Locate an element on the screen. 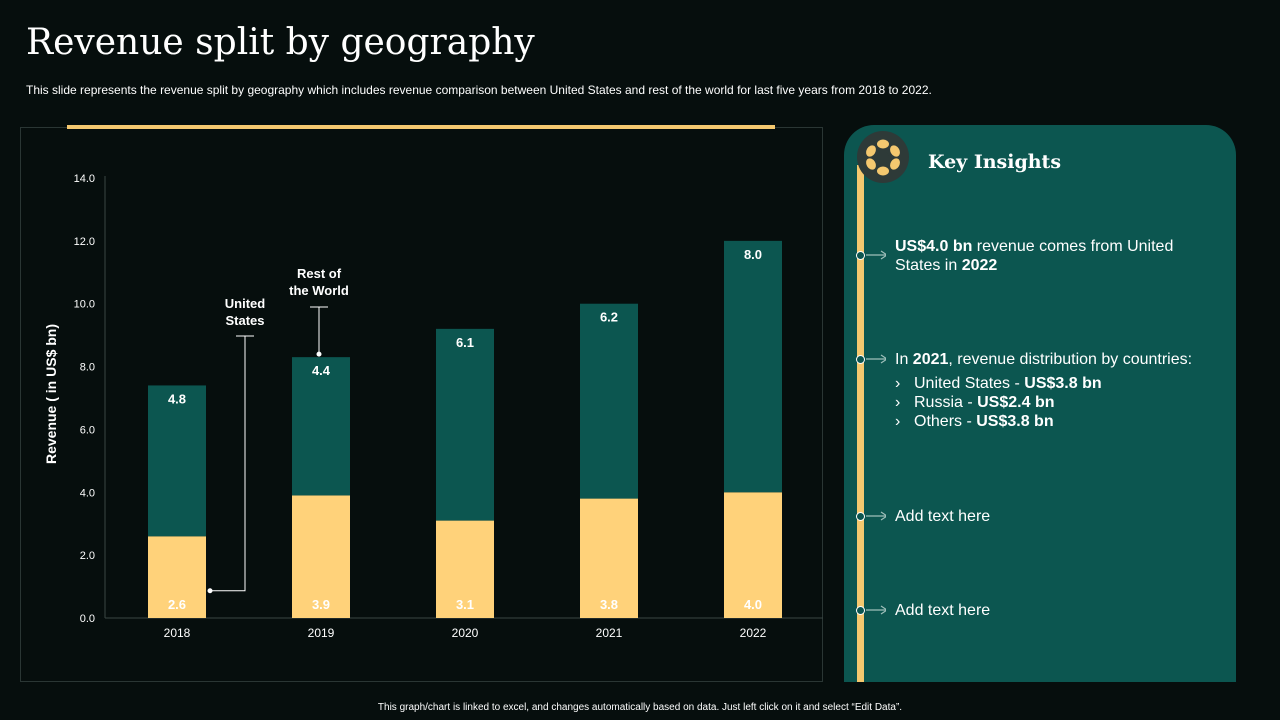 This screenshot has width=1280, height=720. callout-label-united-states: States is located at coordinates (244, 320).